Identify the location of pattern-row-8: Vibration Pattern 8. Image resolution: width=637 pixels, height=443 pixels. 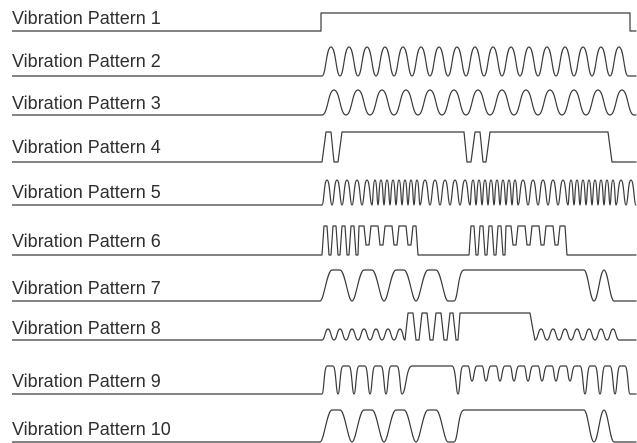
(324, 326).